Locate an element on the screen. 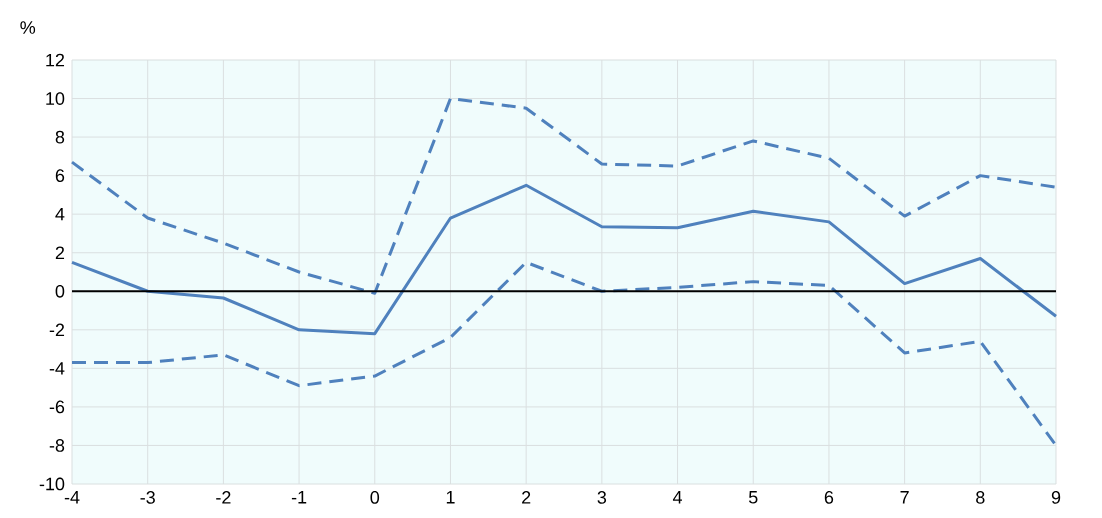 The width and height of the screenshot is (1102, 518). x-tick-label: -4 is located at coordinates (72, 497).